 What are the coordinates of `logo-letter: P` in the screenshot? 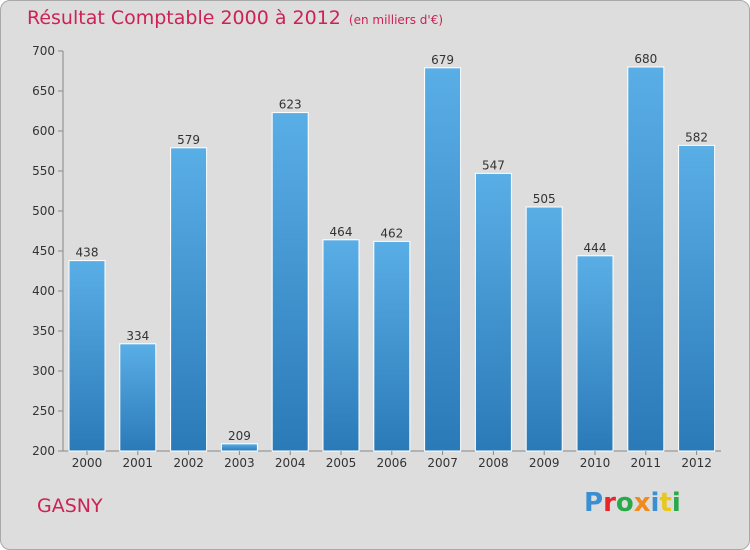 It's located at (594, 503).